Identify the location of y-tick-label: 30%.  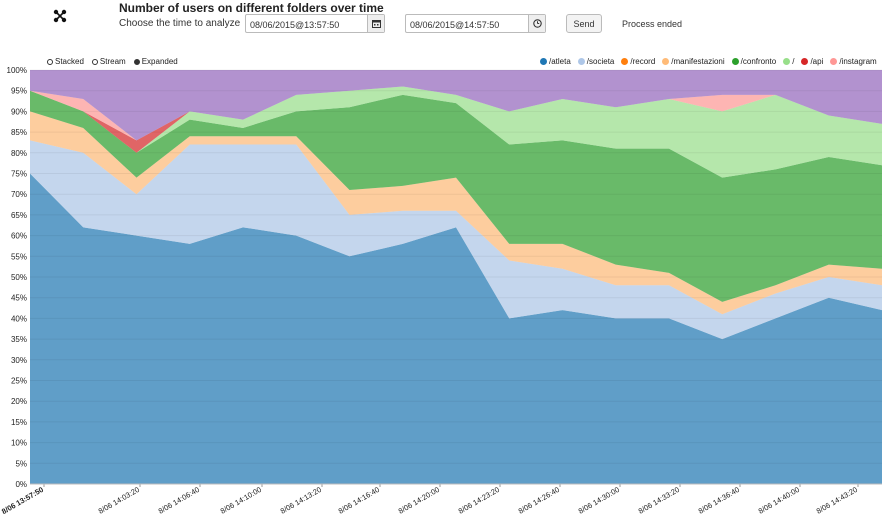
(19, 360).